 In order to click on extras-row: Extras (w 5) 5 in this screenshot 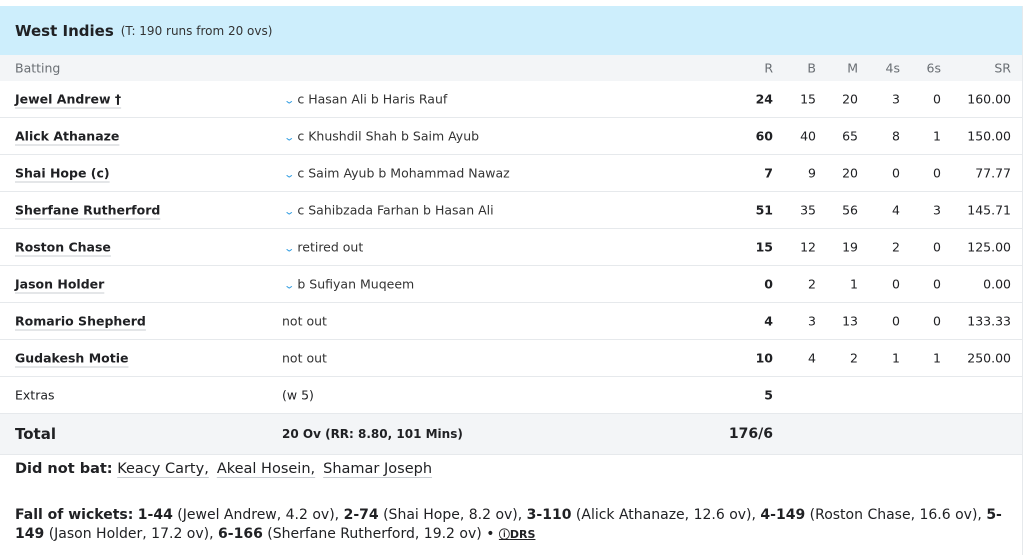, I will do `click(511, 395)`.